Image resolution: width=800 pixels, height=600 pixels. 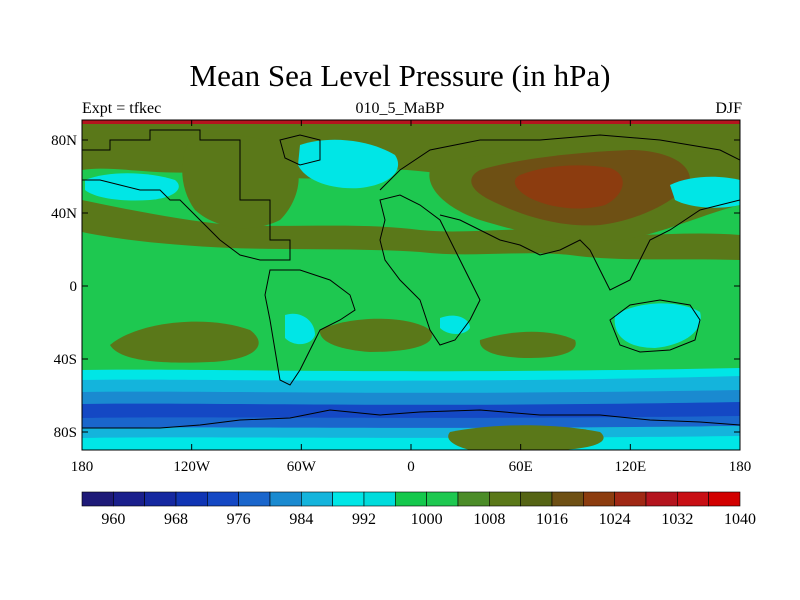 I want to click on greenland-coast, so click(x=300, y=150).